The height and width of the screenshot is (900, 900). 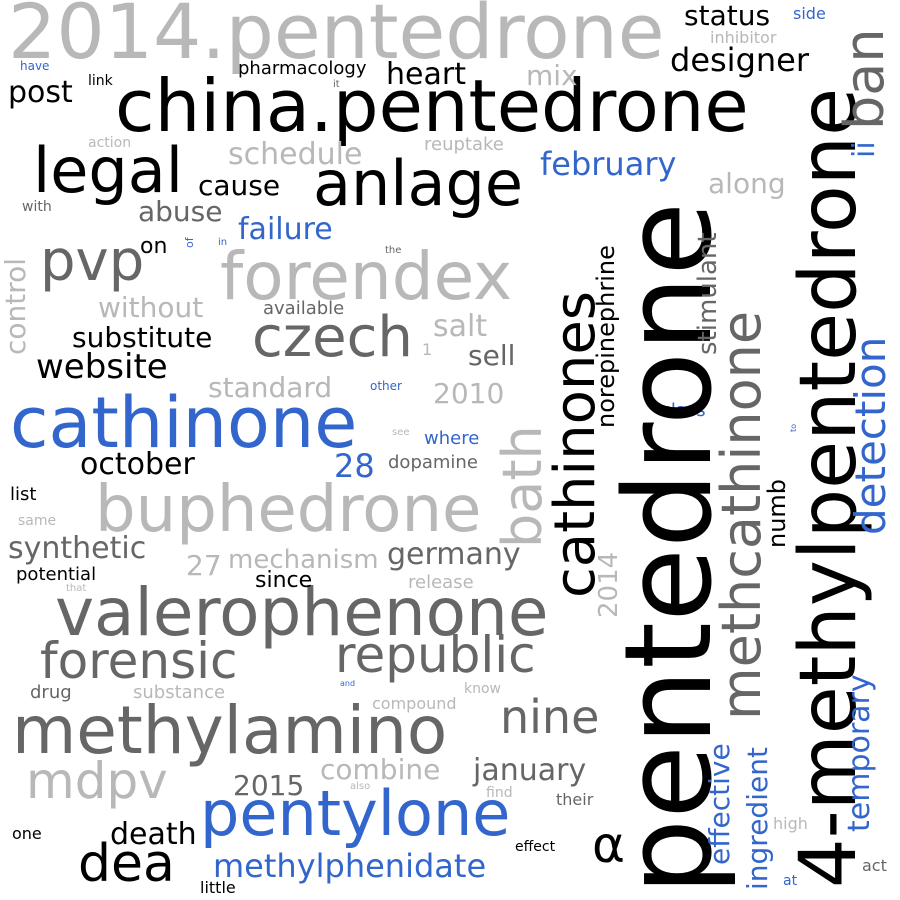 What do you see at coordinates (464, 144) in the screenshot?
I see `word: reuptake` at bounding box center [464, 144].